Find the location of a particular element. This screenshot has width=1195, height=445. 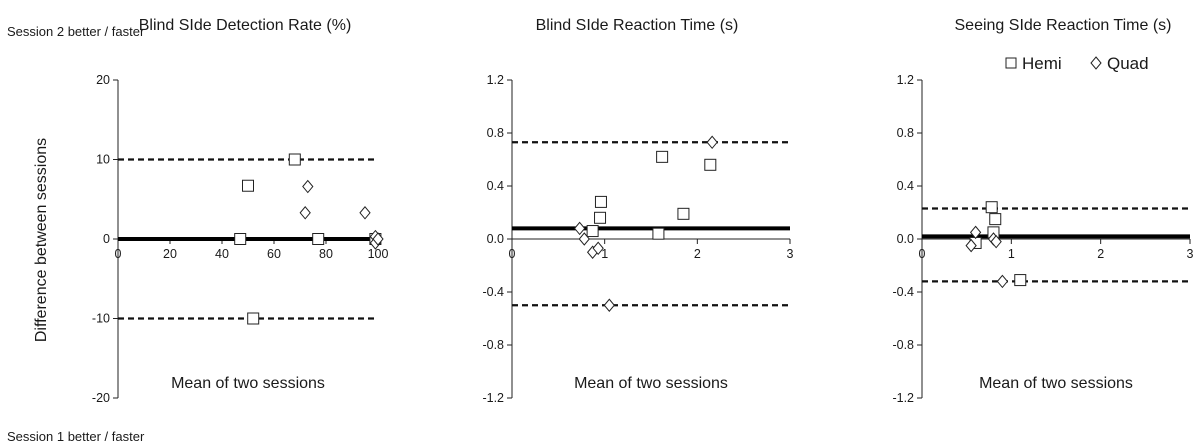

legend-hemi-marker is located at coordinates (1011, 63).